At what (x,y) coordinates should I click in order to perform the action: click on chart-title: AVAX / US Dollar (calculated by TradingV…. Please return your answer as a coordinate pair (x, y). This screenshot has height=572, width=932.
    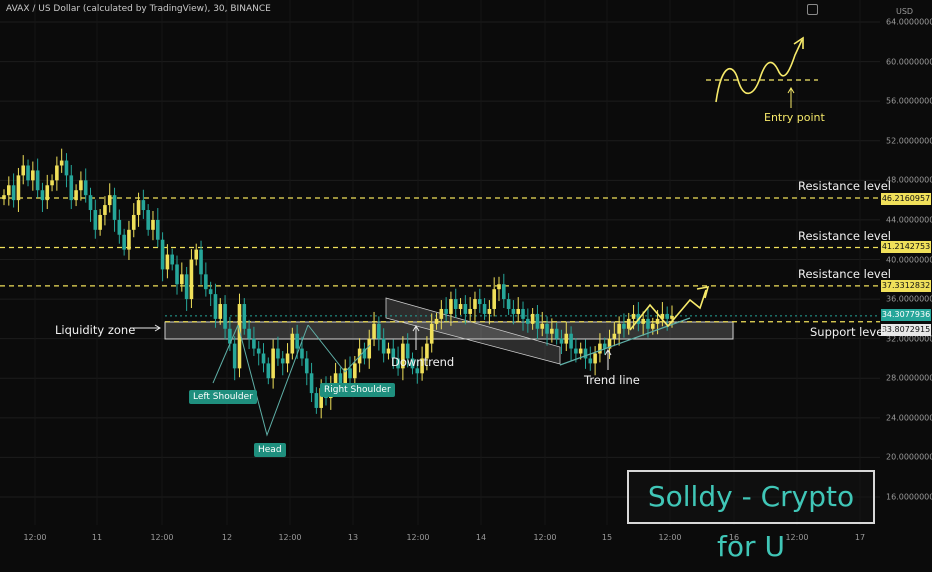
    Looking at the image, I should click on (138, 9).